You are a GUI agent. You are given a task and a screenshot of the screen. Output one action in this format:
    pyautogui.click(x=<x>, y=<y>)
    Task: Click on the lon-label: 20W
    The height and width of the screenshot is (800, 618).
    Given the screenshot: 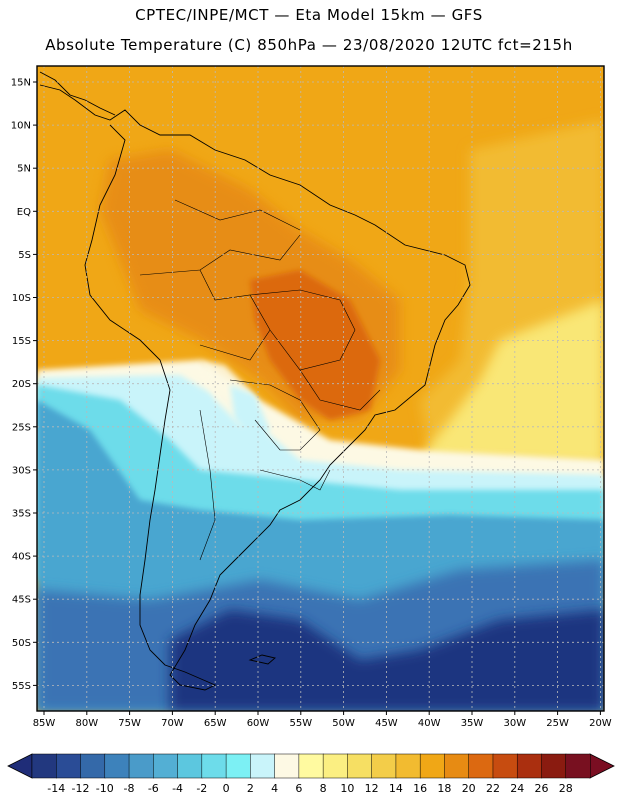 What is the action you would take?
    pyautogui.click(x=600, y=723)
    